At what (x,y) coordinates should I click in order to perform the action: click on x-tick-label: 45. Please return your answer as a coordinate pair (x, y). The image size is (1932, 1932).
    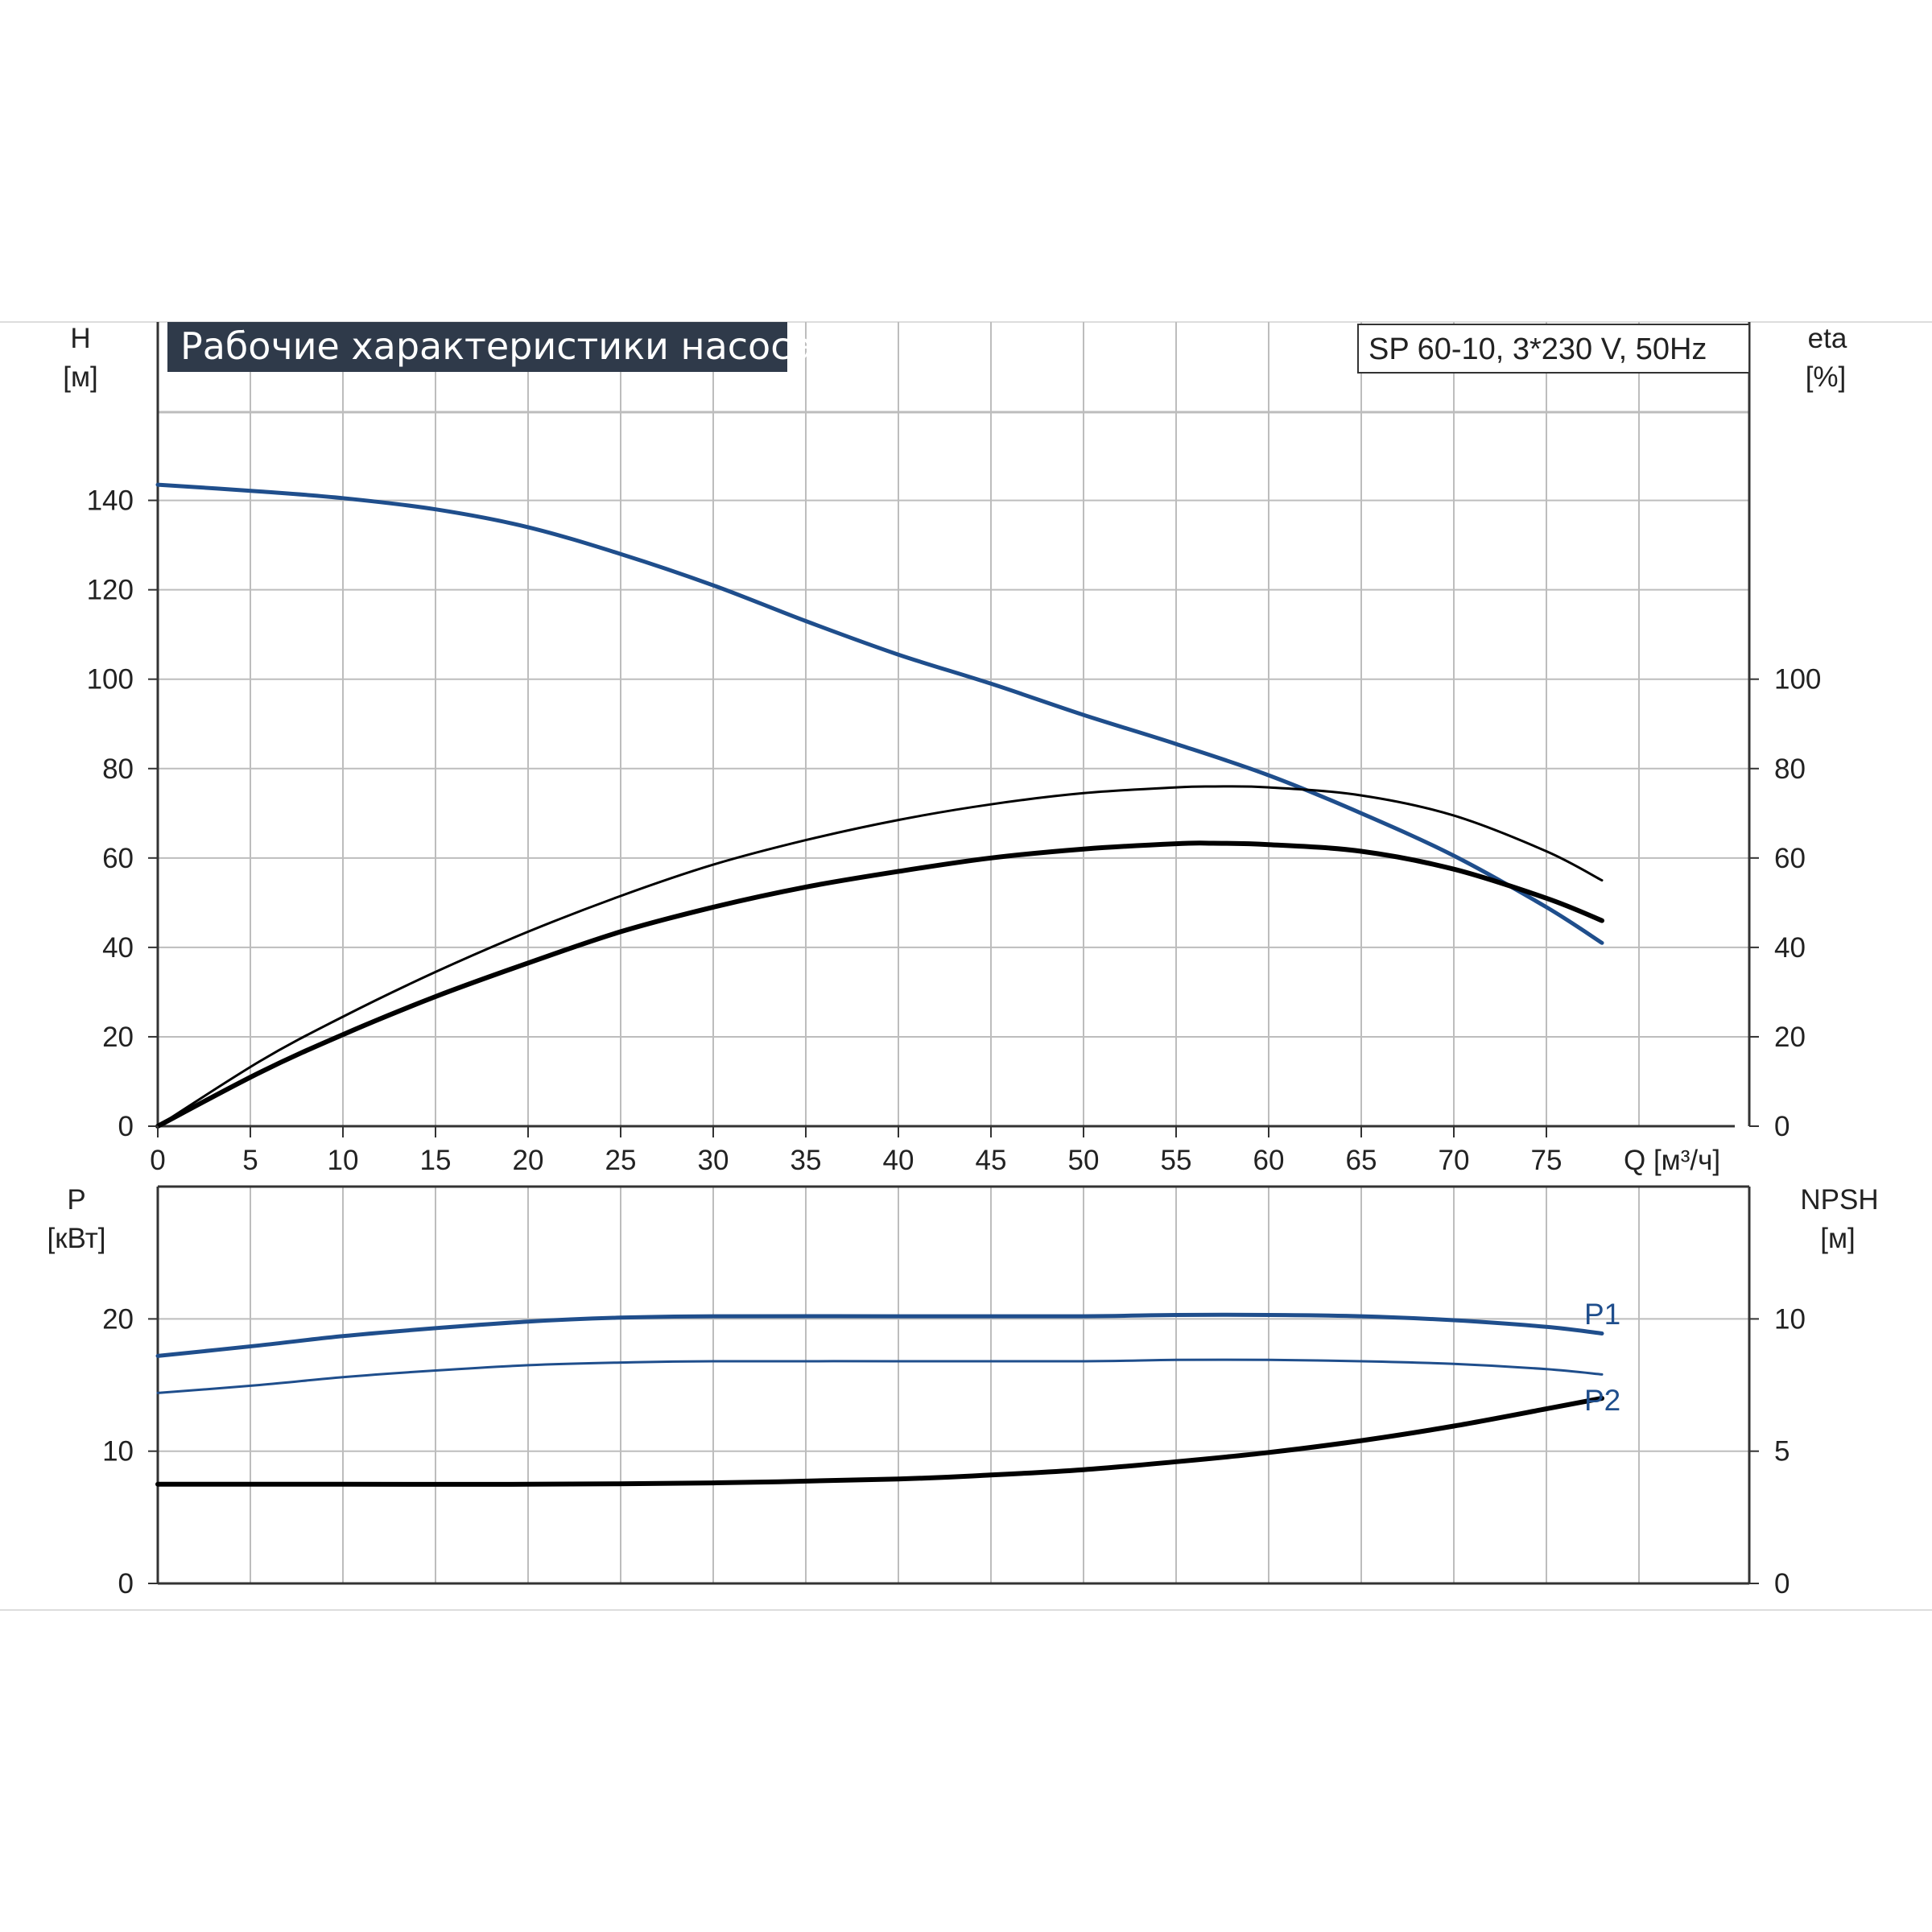
    Looking at the image, I should click on (991, 1160).